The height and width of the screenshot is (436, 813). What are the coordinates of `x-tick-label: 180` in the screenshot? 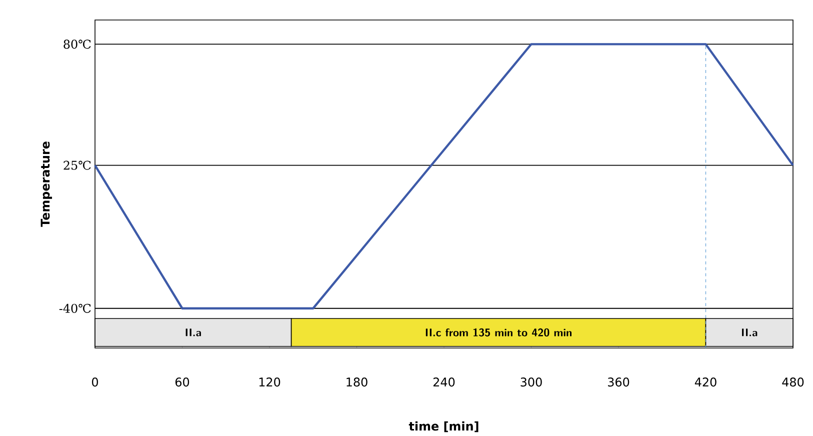 It's located at (357, 382).